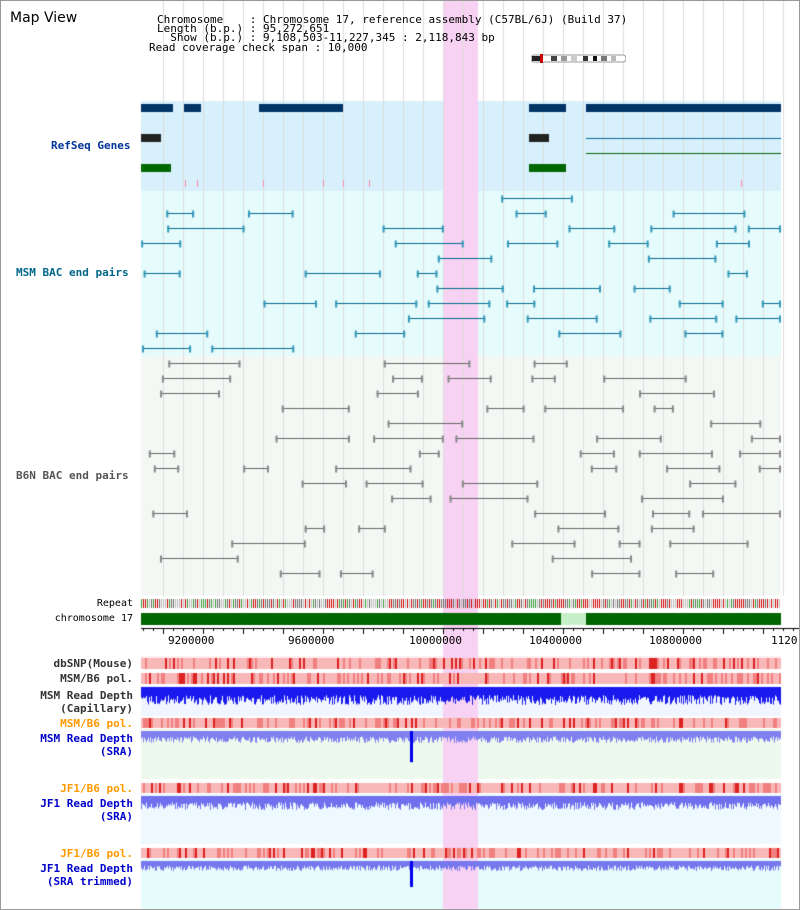 The height and width of the screenshot is (910, 800). Describe the element at coordinates (96, 853) in the screenshot. I see `track-label-jf1-b6-pol-2: JF1/B6 pol.` at that location.